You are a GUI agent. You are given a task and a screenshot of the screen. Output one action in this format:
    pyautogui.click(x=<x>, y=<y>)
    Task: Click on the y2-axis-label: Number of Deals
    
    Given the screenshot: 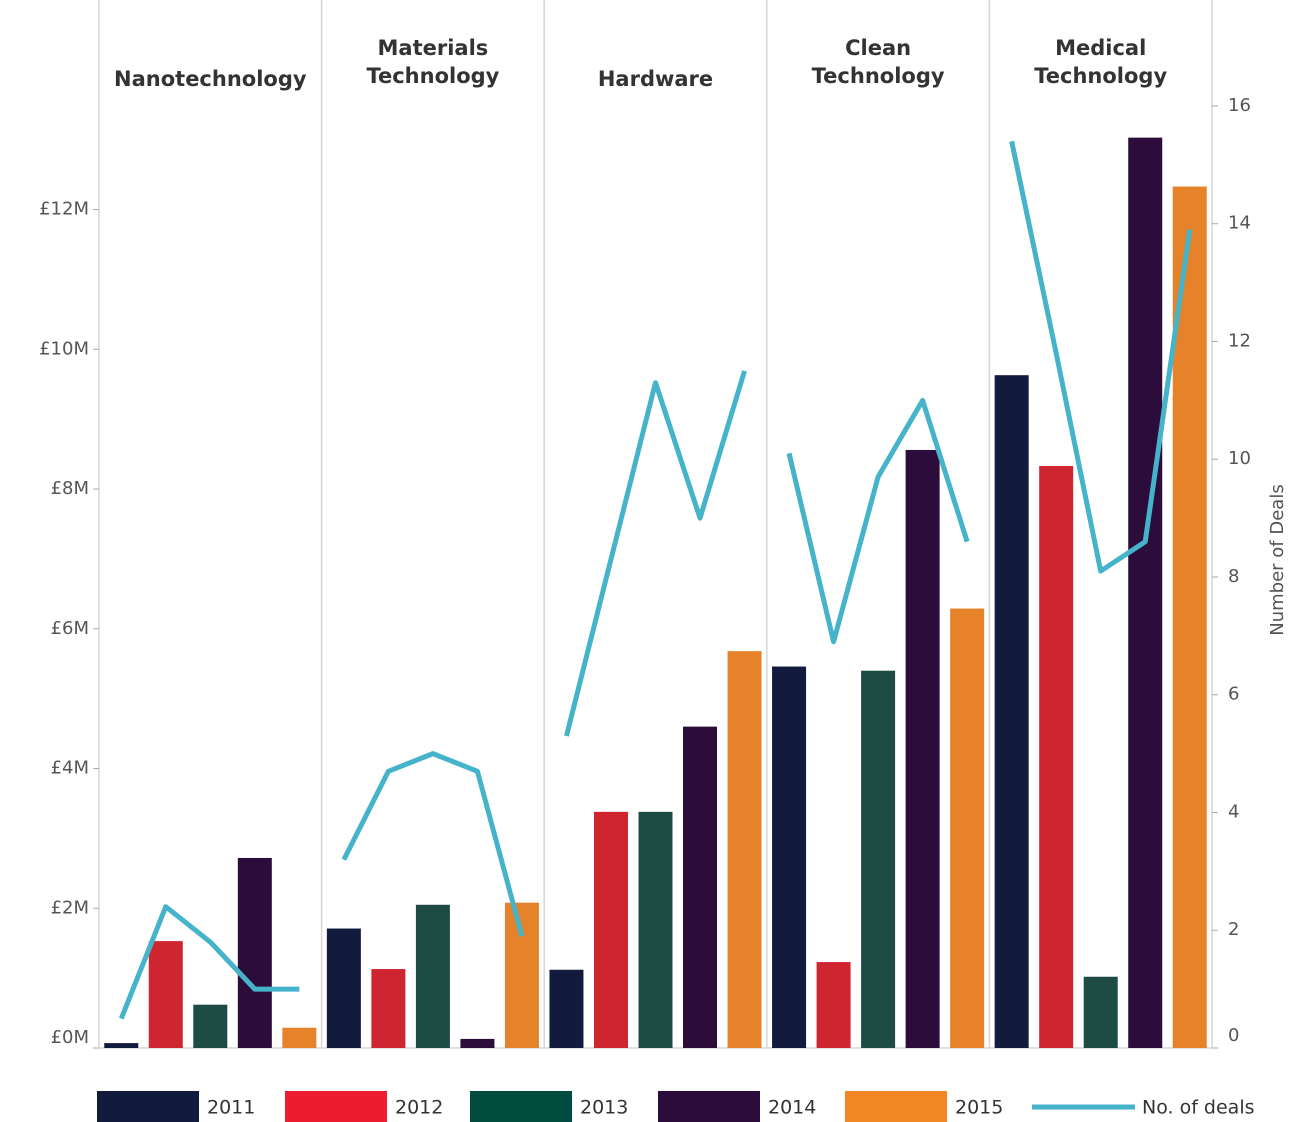 What is the action you would take?
    pyautogui.click(x=1277, y=559)
    